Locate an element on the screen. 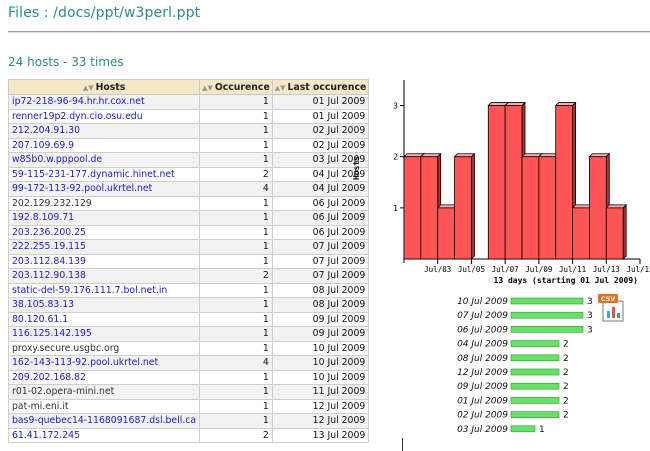  host-link: 192.8.109.71 is located at coordinates (104, 218).